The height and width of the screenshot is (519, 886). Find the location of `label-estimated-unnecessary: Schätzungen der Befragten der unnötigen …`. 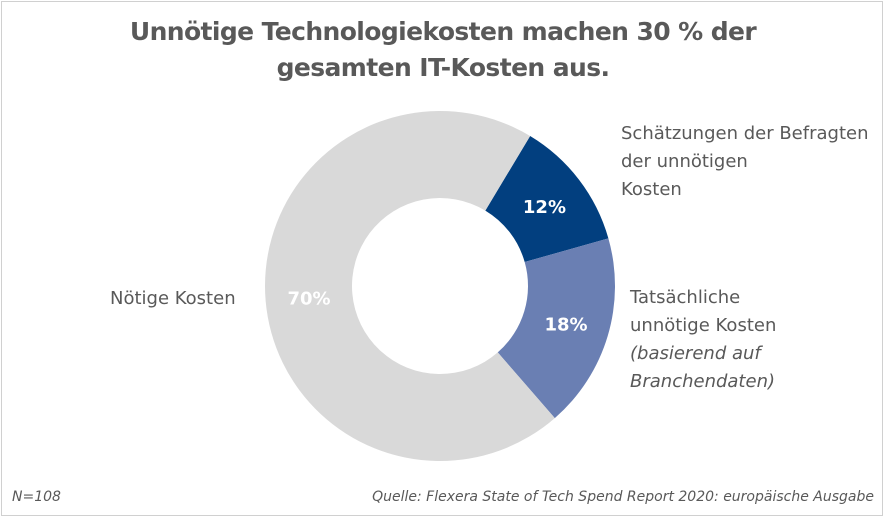

label-estimated-unnecessary: Schätzungen der Befragten der unnötigen … is located at coordinates (745, 162).